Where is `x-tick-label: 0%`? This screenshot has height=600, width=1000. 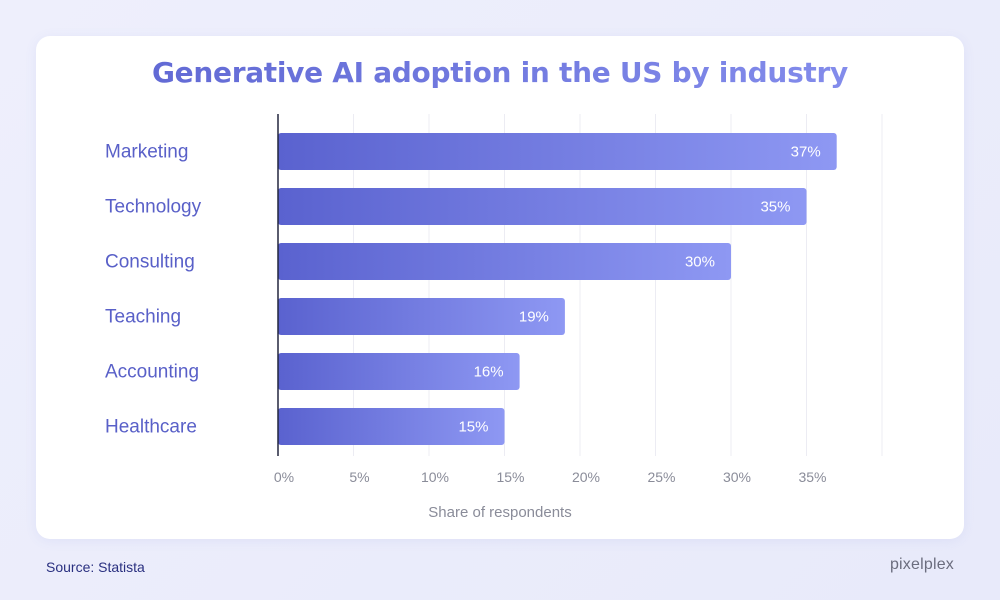
x-tick-label: 0% is located at coordinates (284, 477).